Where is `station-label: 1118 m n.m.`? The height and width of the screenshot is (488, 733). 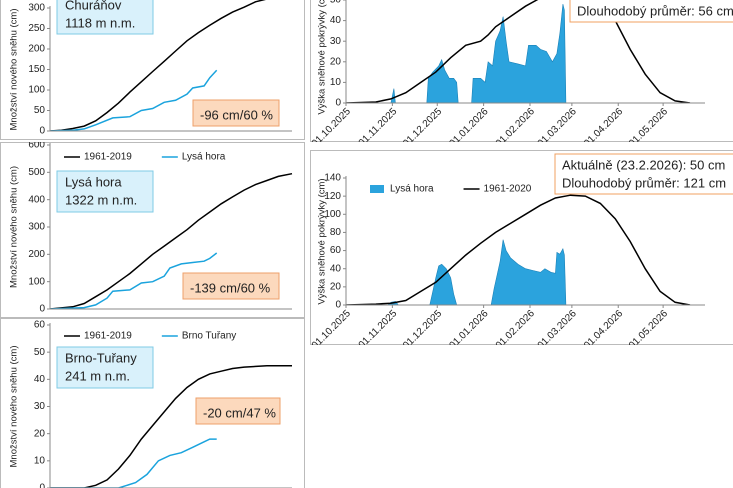
station-label: 1118 m n.m. is located at coordinates (100, 22).